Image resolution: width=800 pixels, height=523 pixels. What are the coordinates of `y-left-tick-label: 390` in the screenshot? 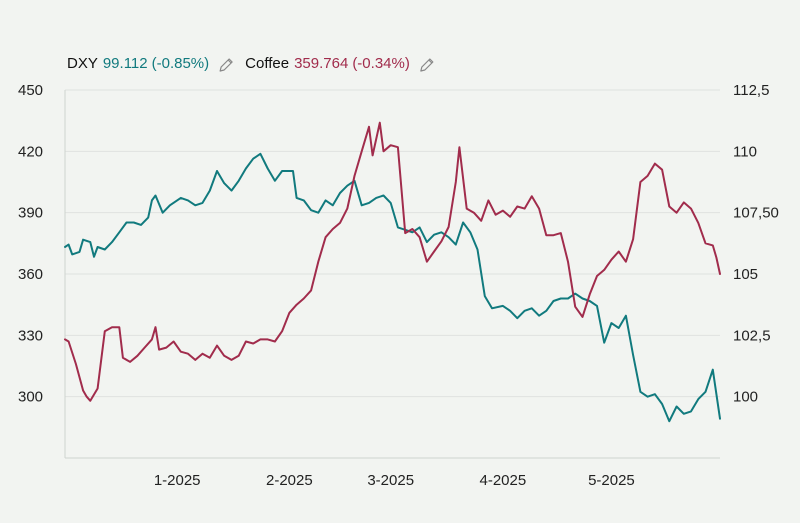 It's located at (30, 213).